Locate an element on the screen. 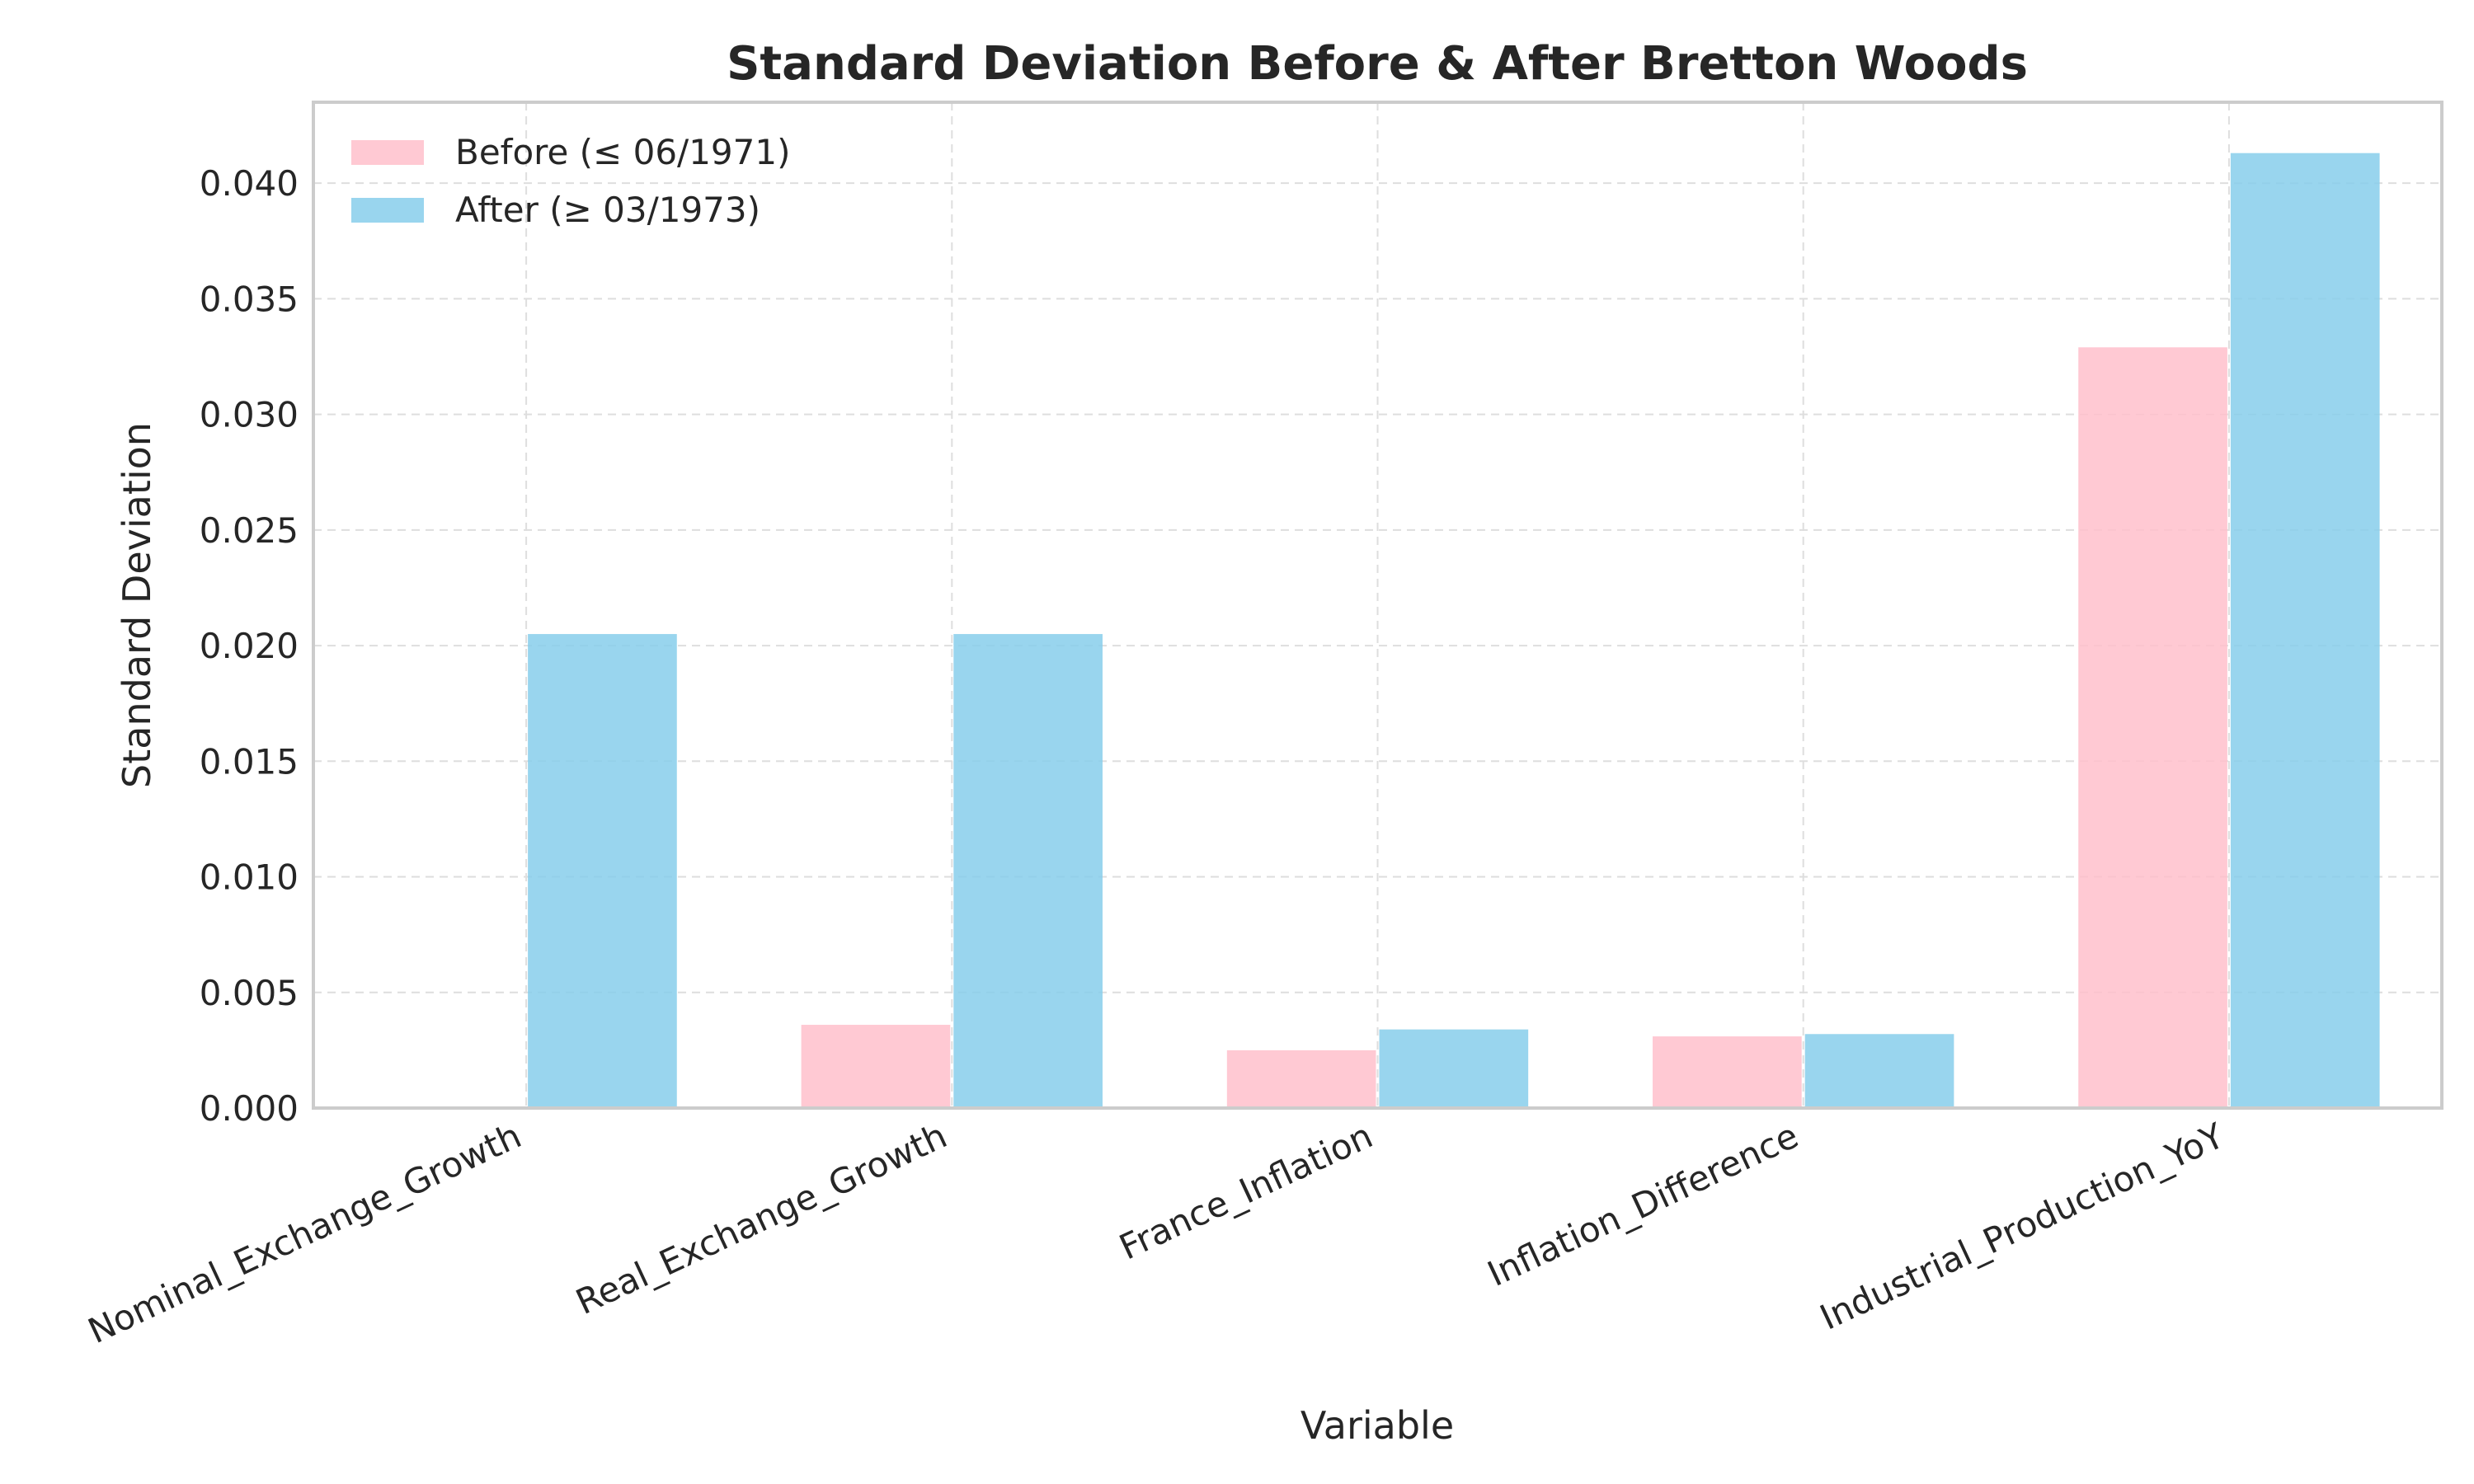  x-tick-label: Inflation_Difference is located at coordinates (1642, 1204).